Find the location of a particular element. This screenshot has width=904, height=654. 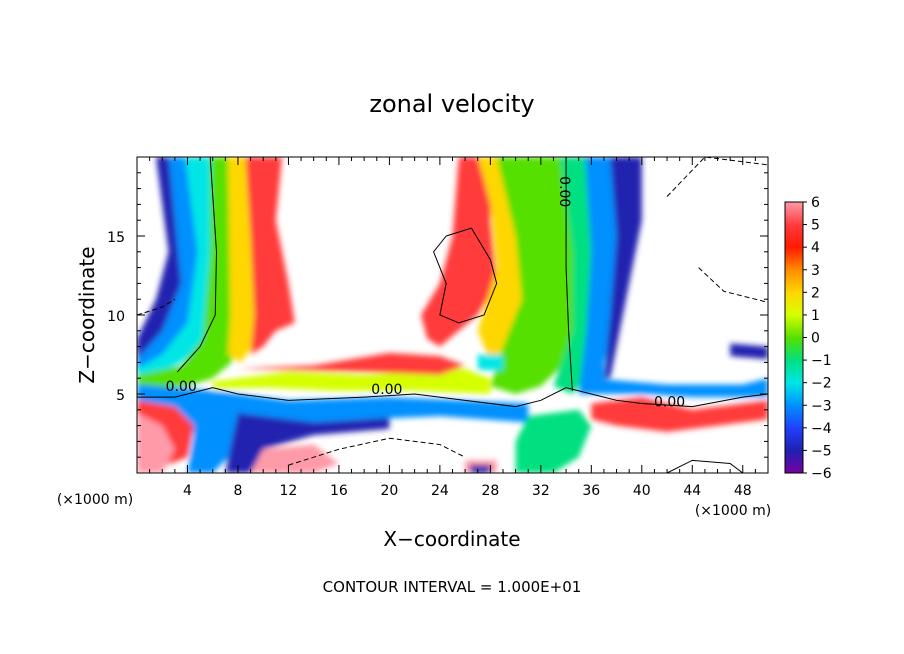

colorbar-label: 0 is located at coordinates (815, 339).